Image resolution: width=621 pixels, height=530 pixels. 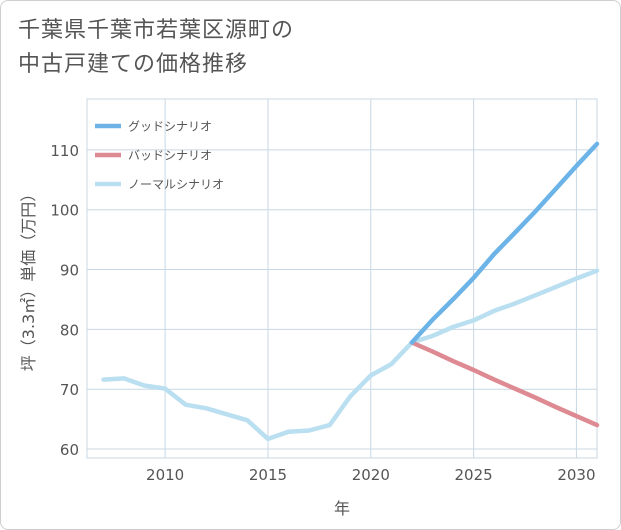 What do you see at coordinates (64, 211) in the screenshot?
I see `y-tick-label: 100` at bounding box center [64, 211].